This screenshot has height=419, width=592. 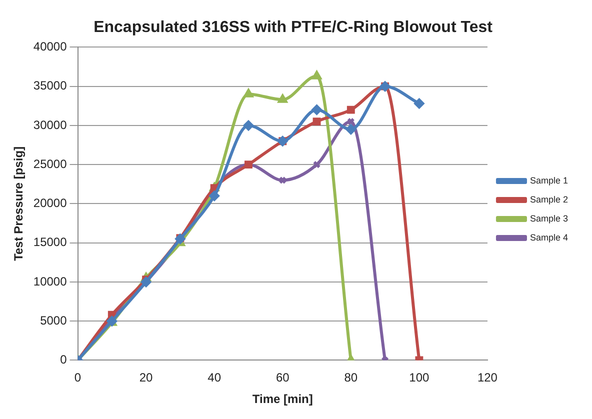 I want to click on y-tick-label: 15000, so click(x=50, y=242).